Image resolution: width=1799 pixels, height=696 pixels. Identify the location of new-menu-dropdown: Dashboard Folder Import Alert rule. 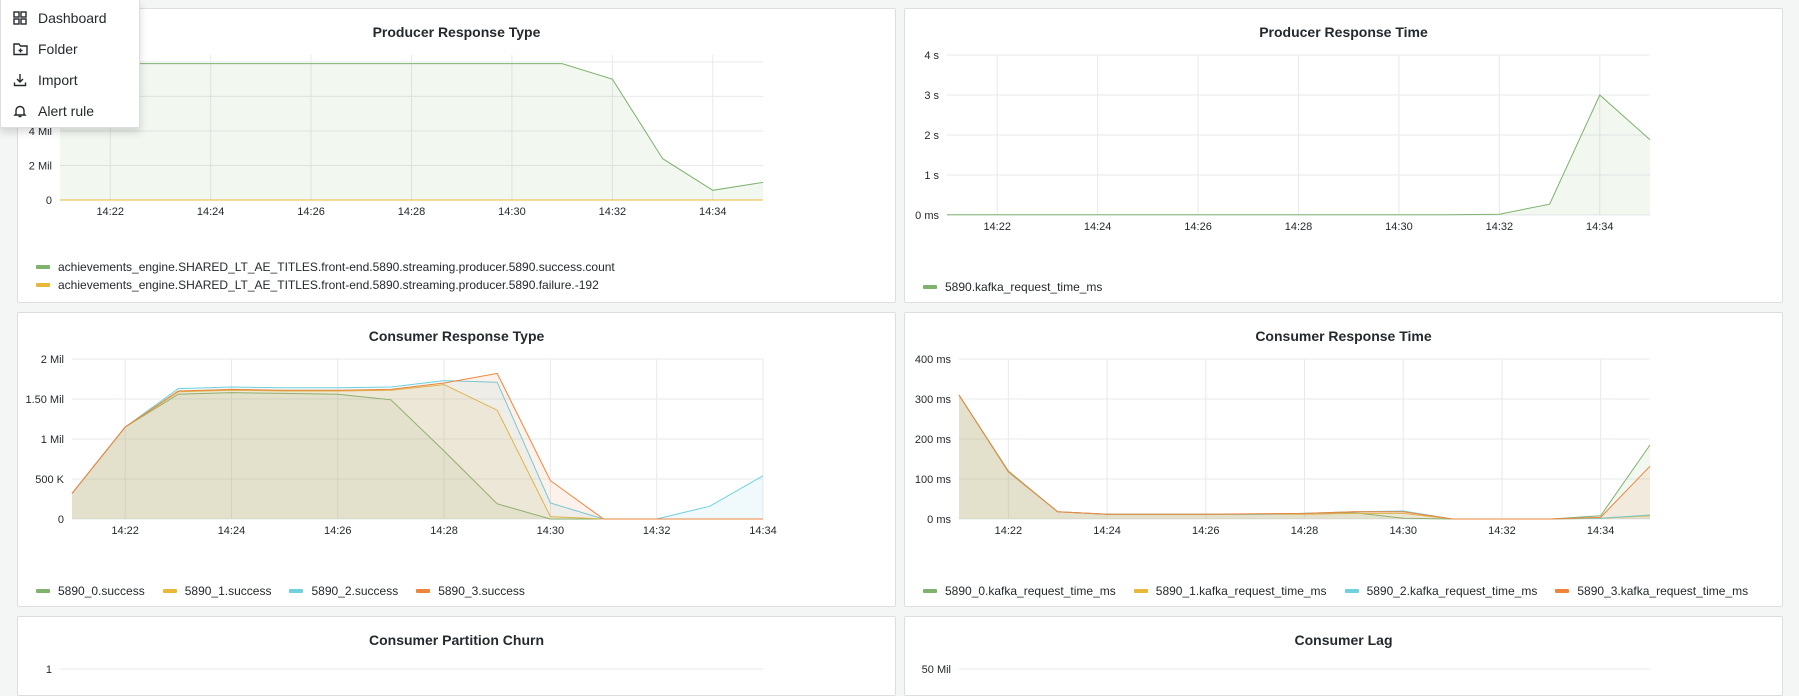
(70, 64).